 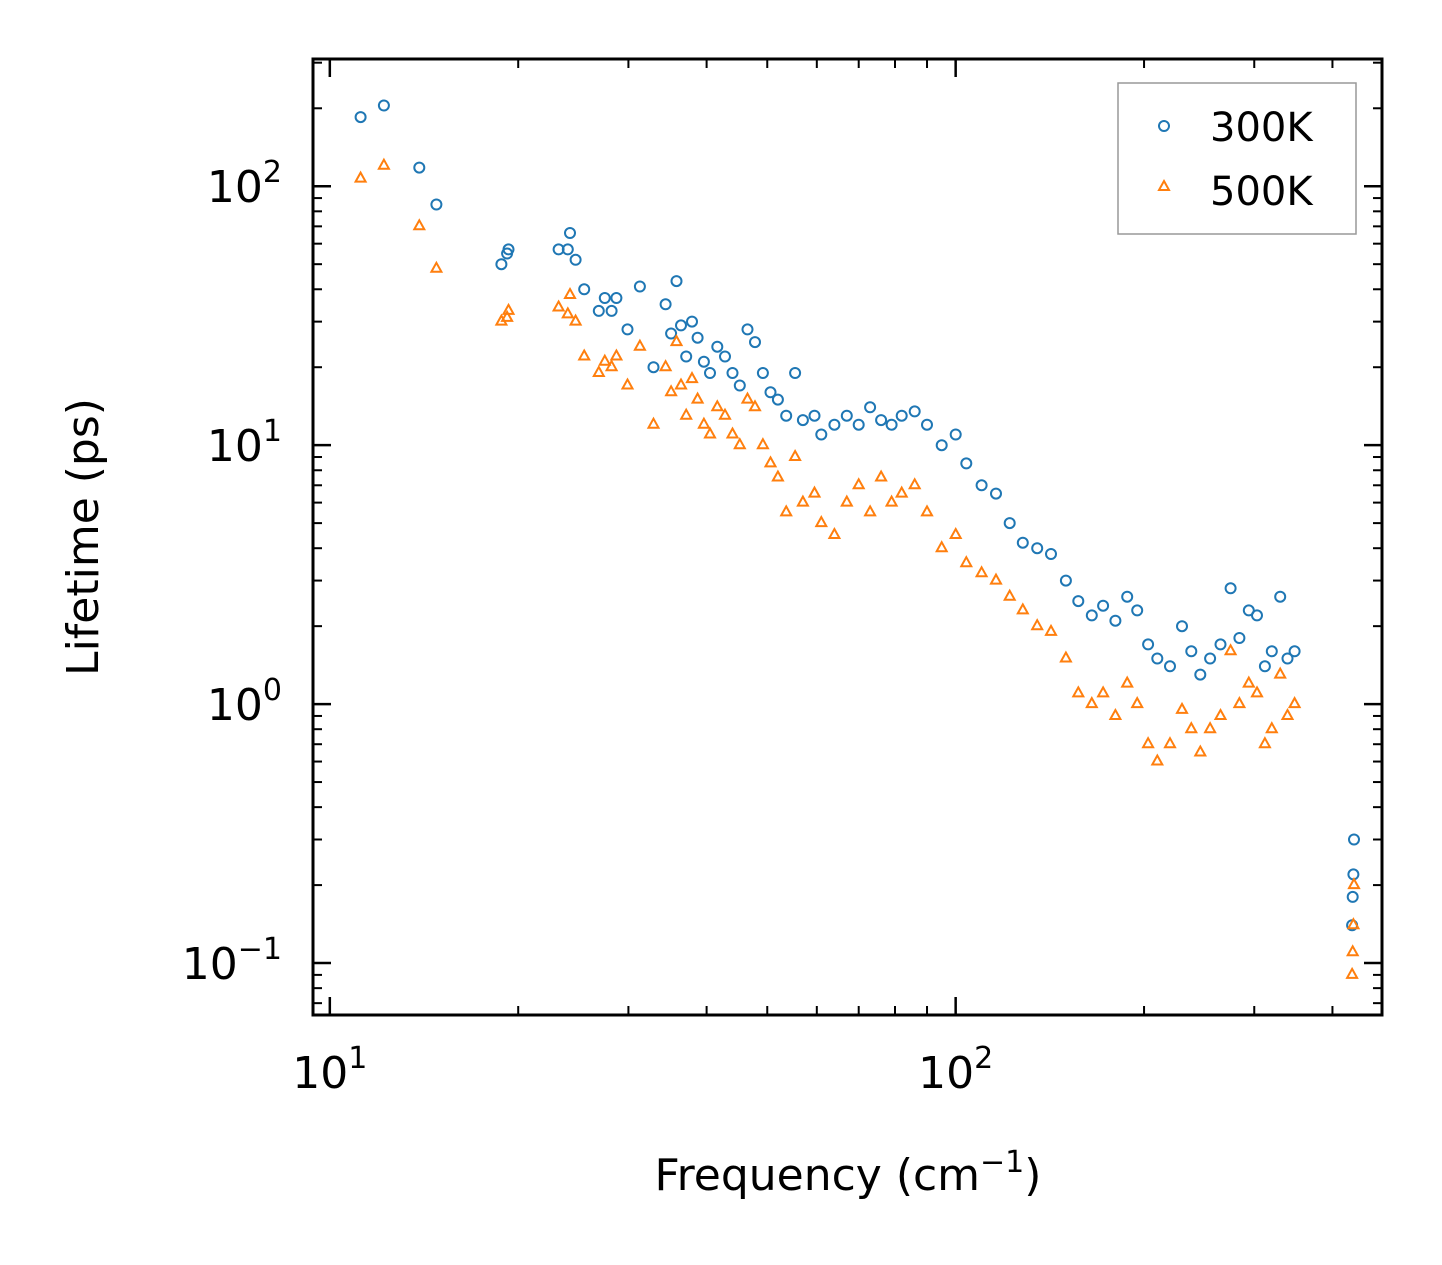 What do you see at coordinates (1164, 184) in the screenshot?
I see `legend-marker-500k` at bounding box center [1164, 184].